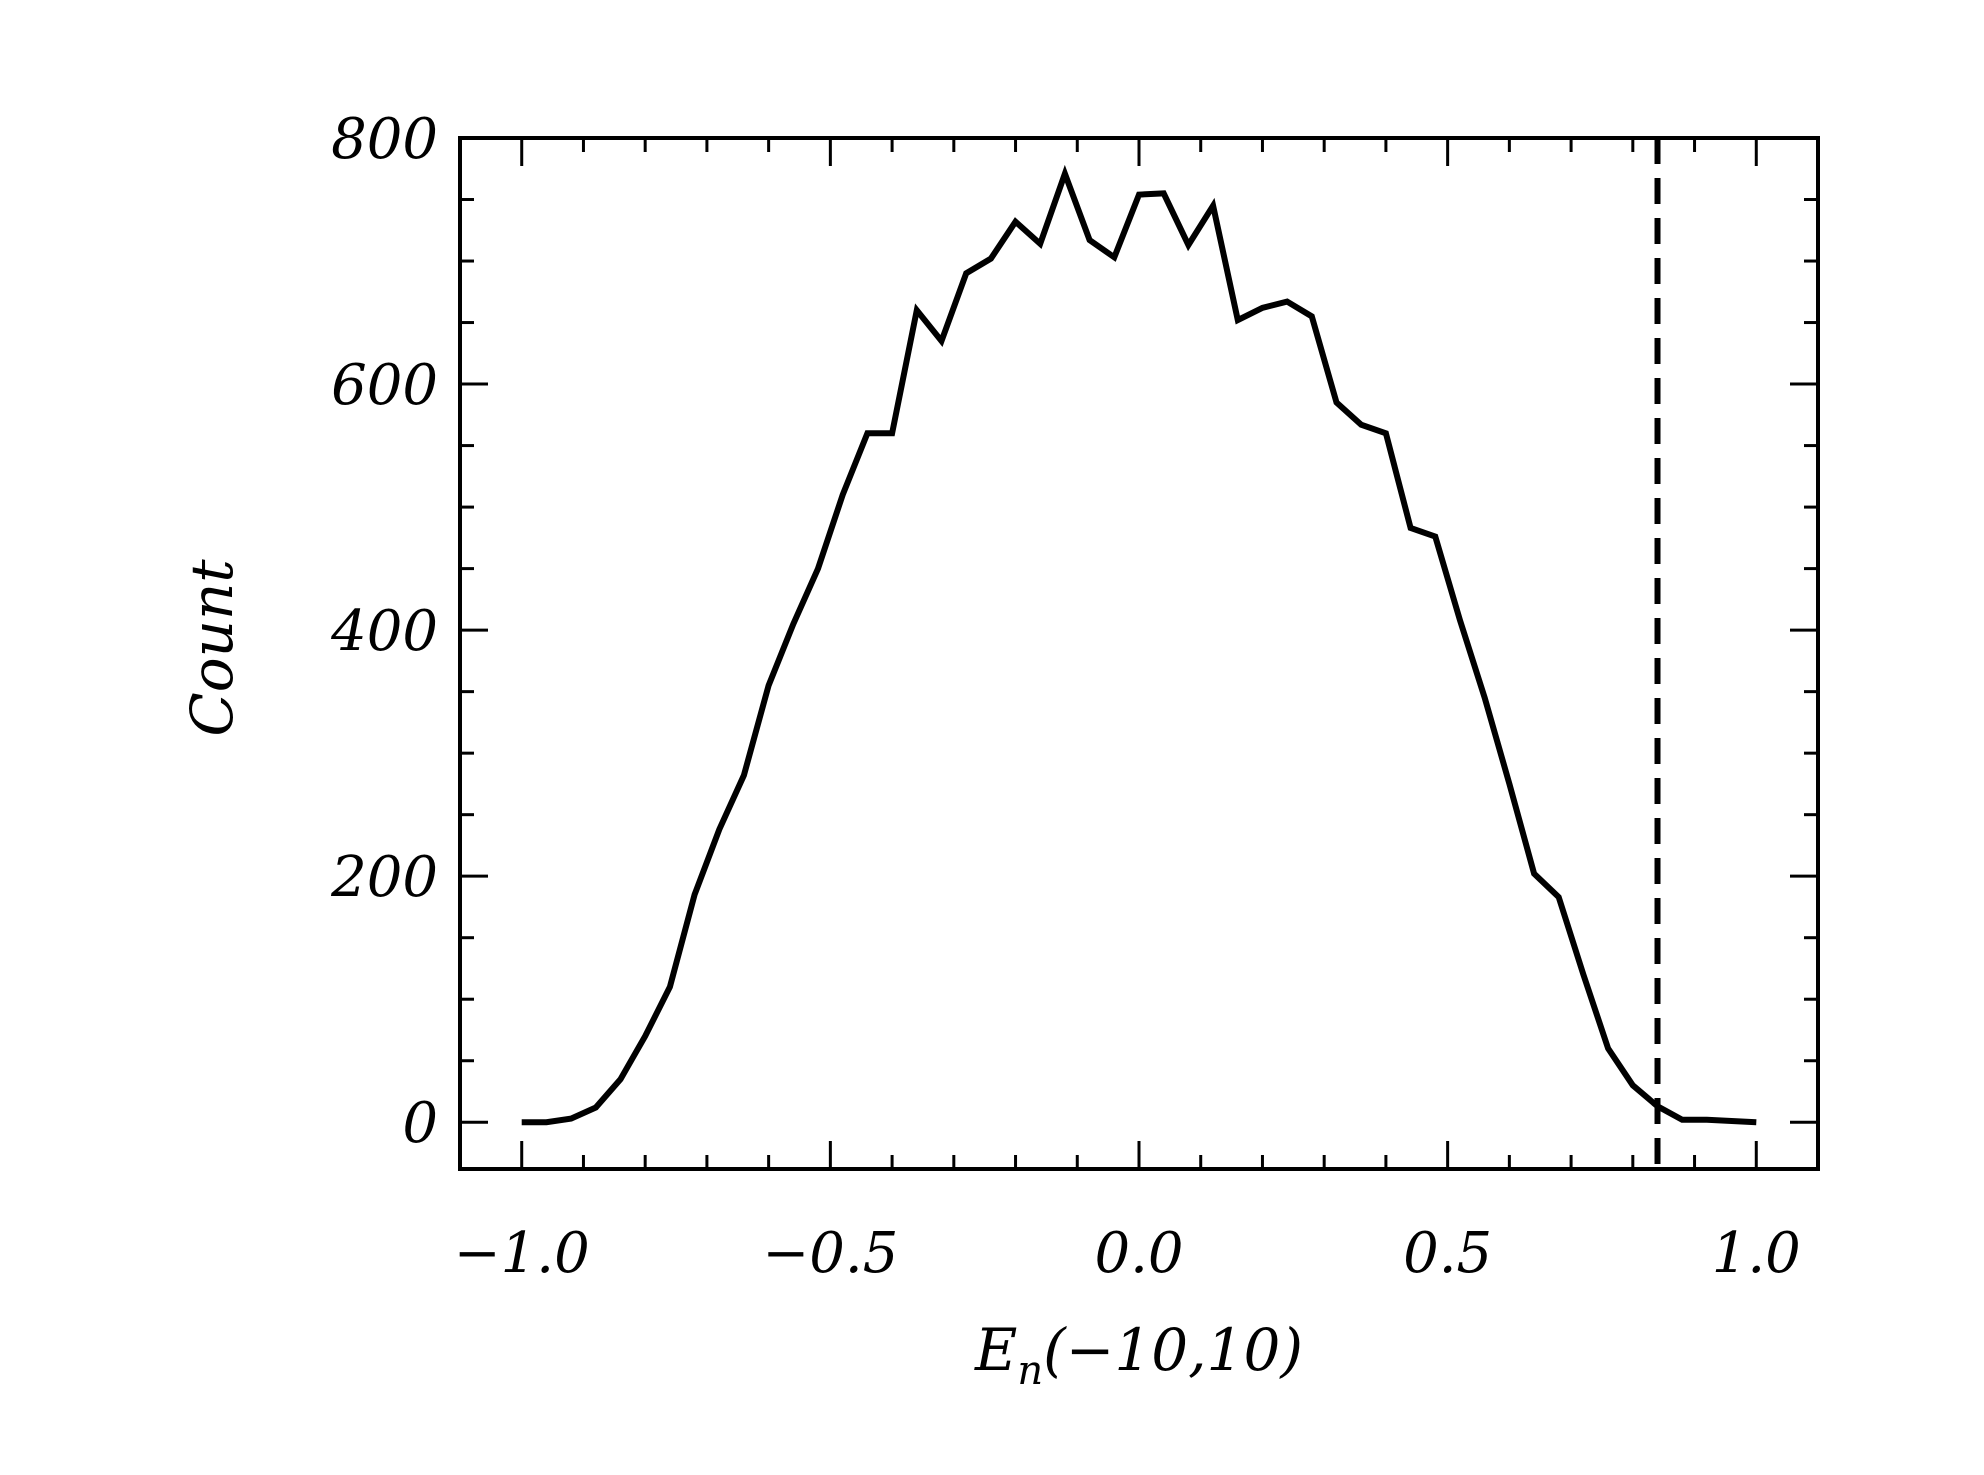  I want to click on y-tick-label: 400, so click(384, 631).